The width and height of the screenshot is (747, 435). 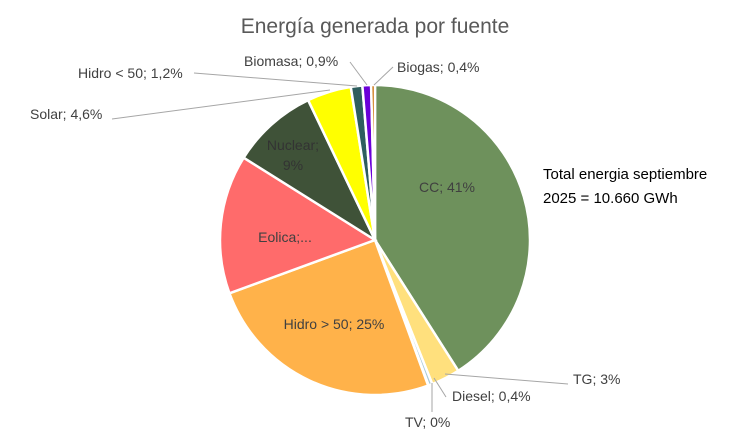 I want to click on chart-title: Energía generada por fuente, so click(x=375, y=26).